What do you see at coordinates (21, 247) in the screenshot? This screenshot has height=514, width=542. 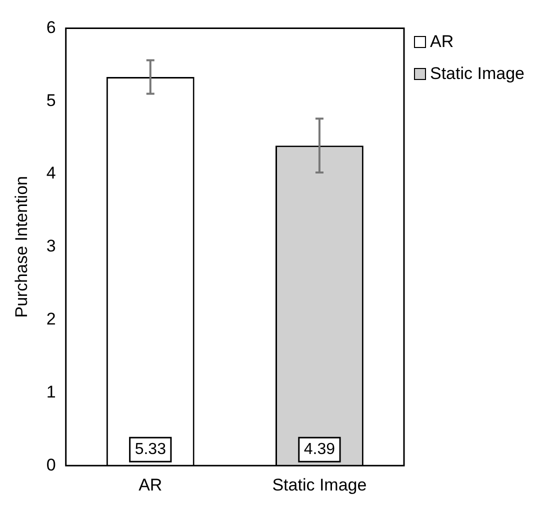 I see `y-axis-title: Purchase Intention` at bounding box center [21, 247].